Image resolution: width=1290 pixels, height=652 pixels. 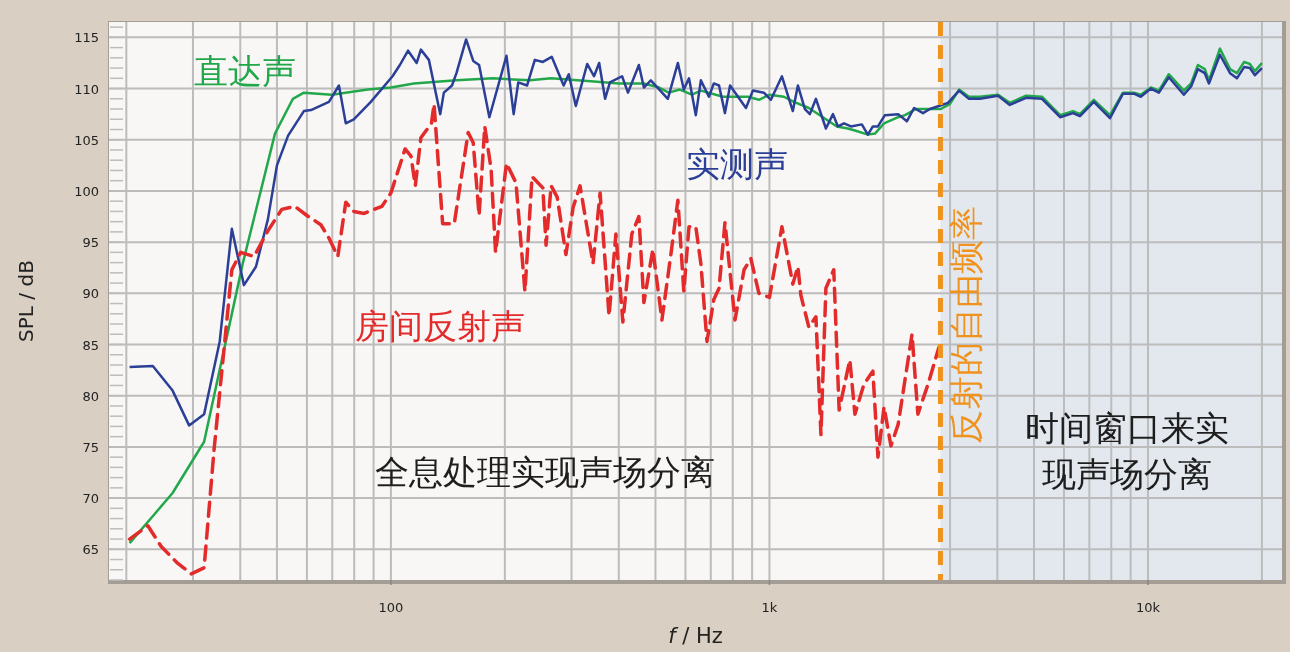 I want to click on xlabel: f / Hz, so click(x=695, y=636).